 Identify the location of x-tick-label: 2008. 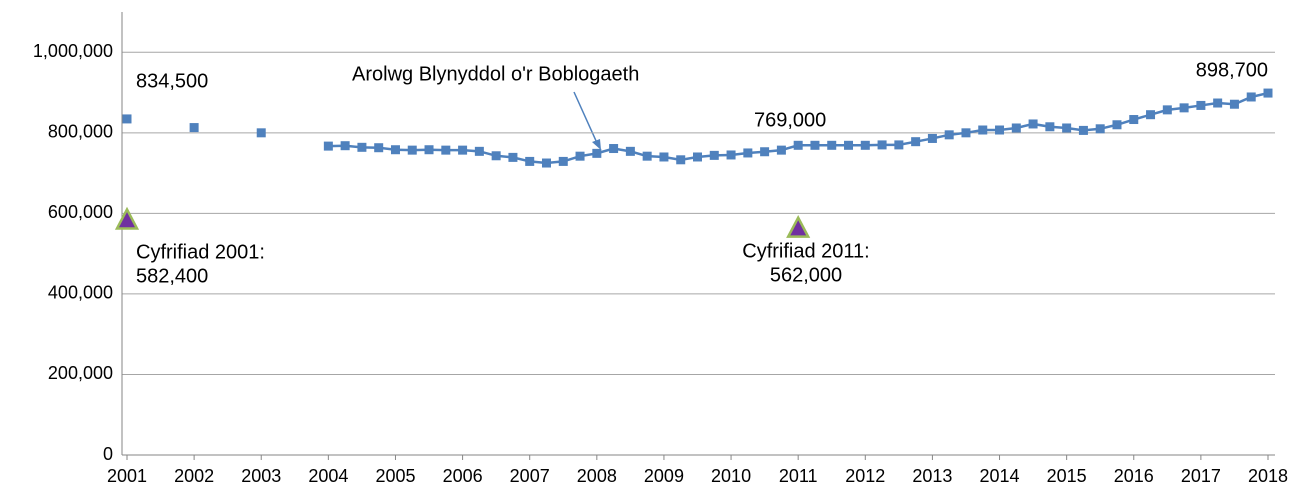
(597, 476).